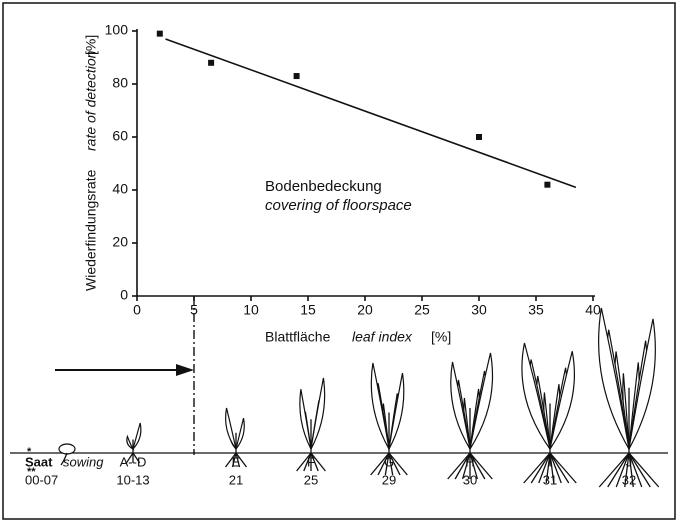  Describe the element at coordinates (124, 295) in the screenshot. I see `y-tick-label: 0` at that location.